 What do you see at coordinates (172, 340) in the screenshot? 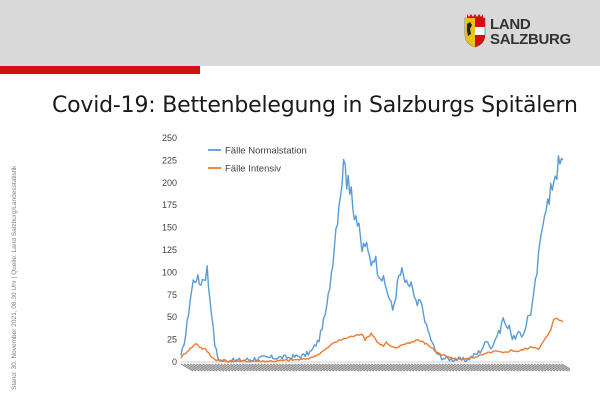
I see `y-tick-label: 25` at bounding box center [172, 340].